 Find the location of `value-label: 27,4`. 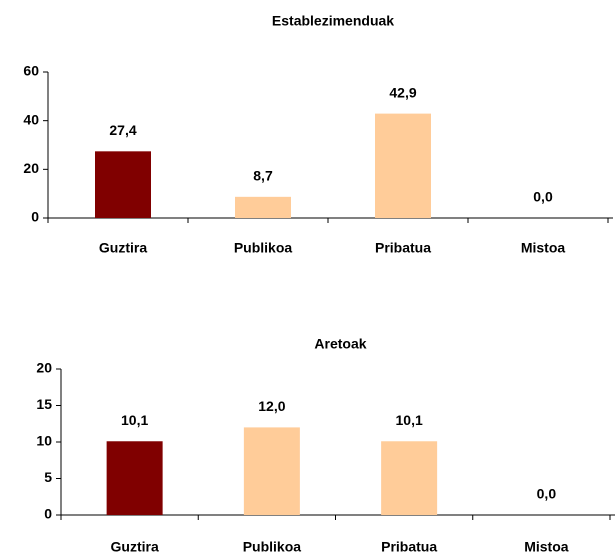

value-label: 27,4 is located at coordinates (122, 130).